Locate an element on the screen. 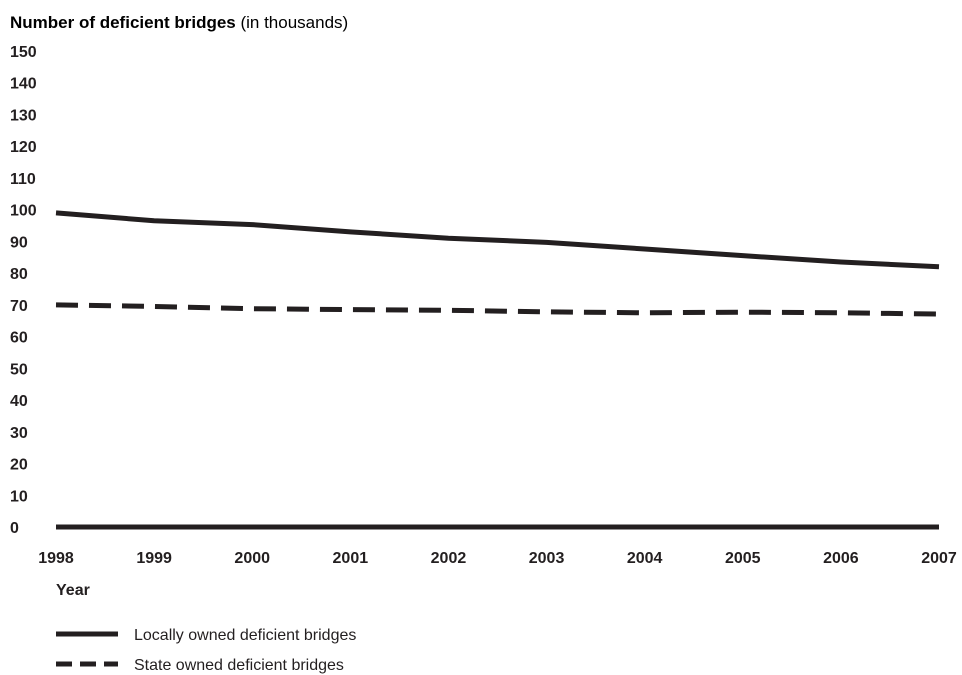  y-tick-label: 100 is located at coordinates (23, 211).